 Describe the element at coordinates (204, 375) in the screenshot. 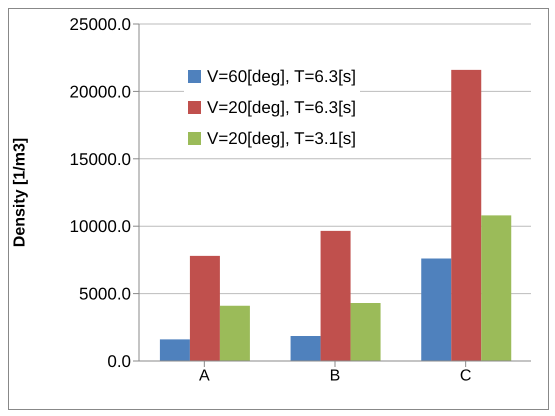

I see `x-tick-label: A` at that location.